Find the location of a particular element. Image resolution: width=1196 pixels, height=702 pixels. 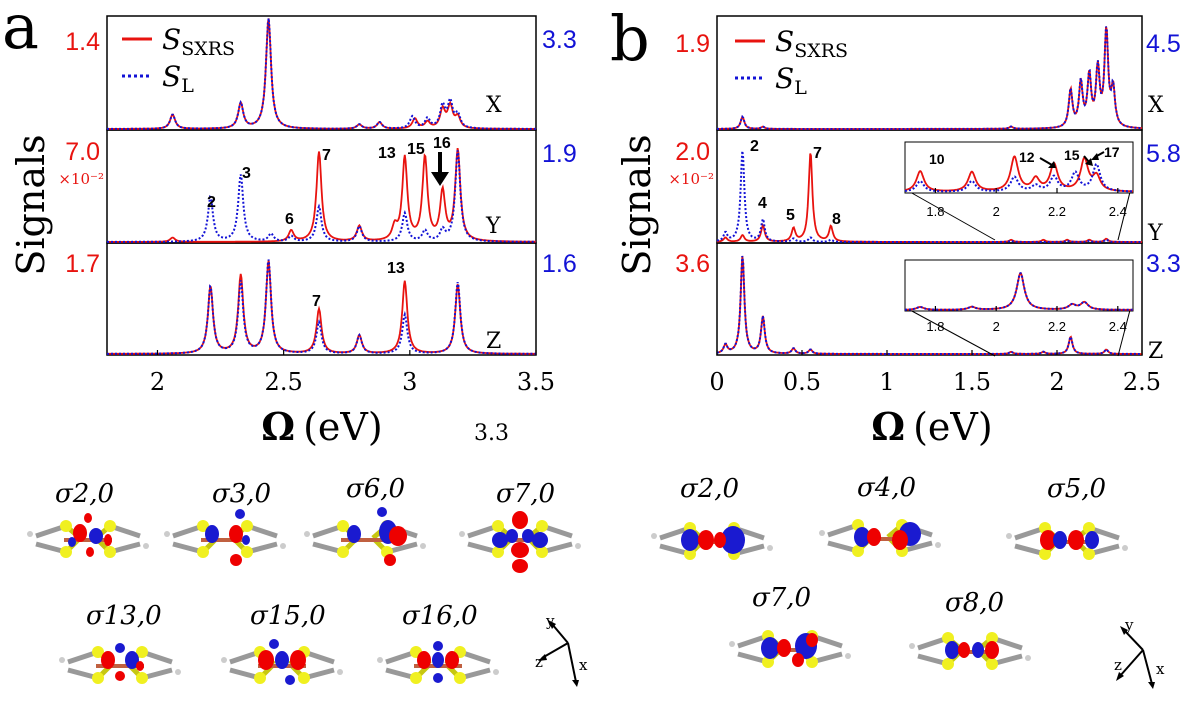

legend-label-sl-a: SL is located at coordinates (178, 78).